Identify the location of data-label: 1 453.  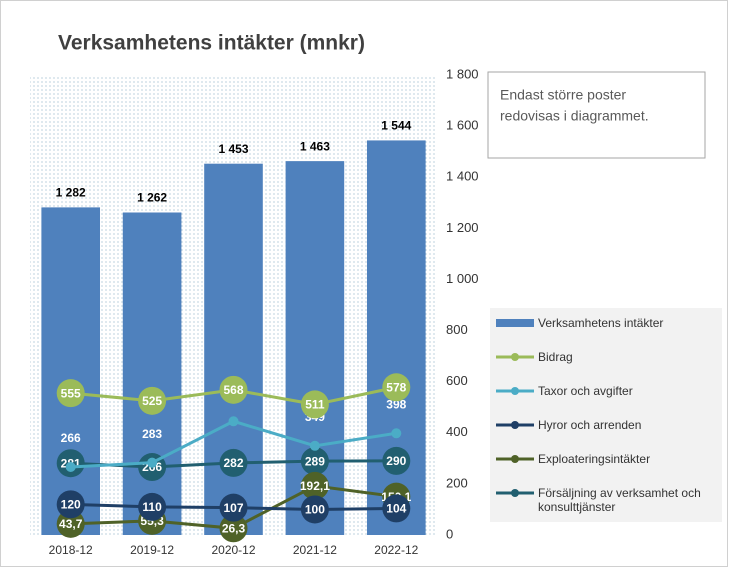
(233, 149).